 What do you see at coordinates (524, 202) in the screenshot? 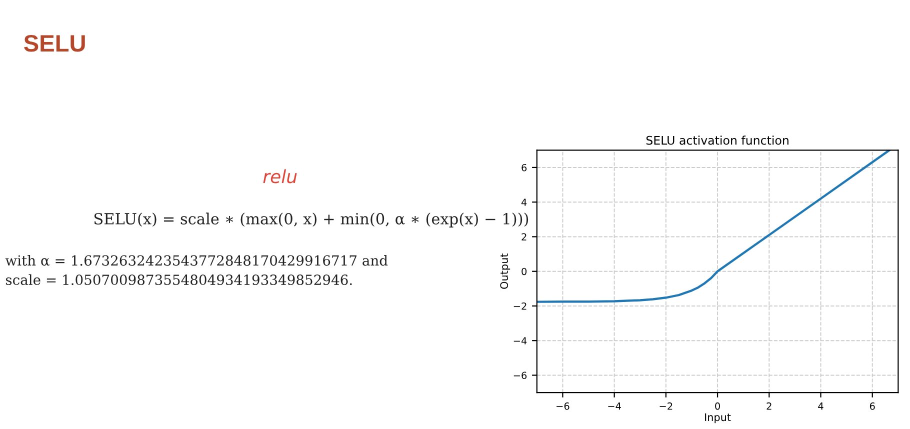
I see `y-tick-label: 4` at bounding box center [524, 202].